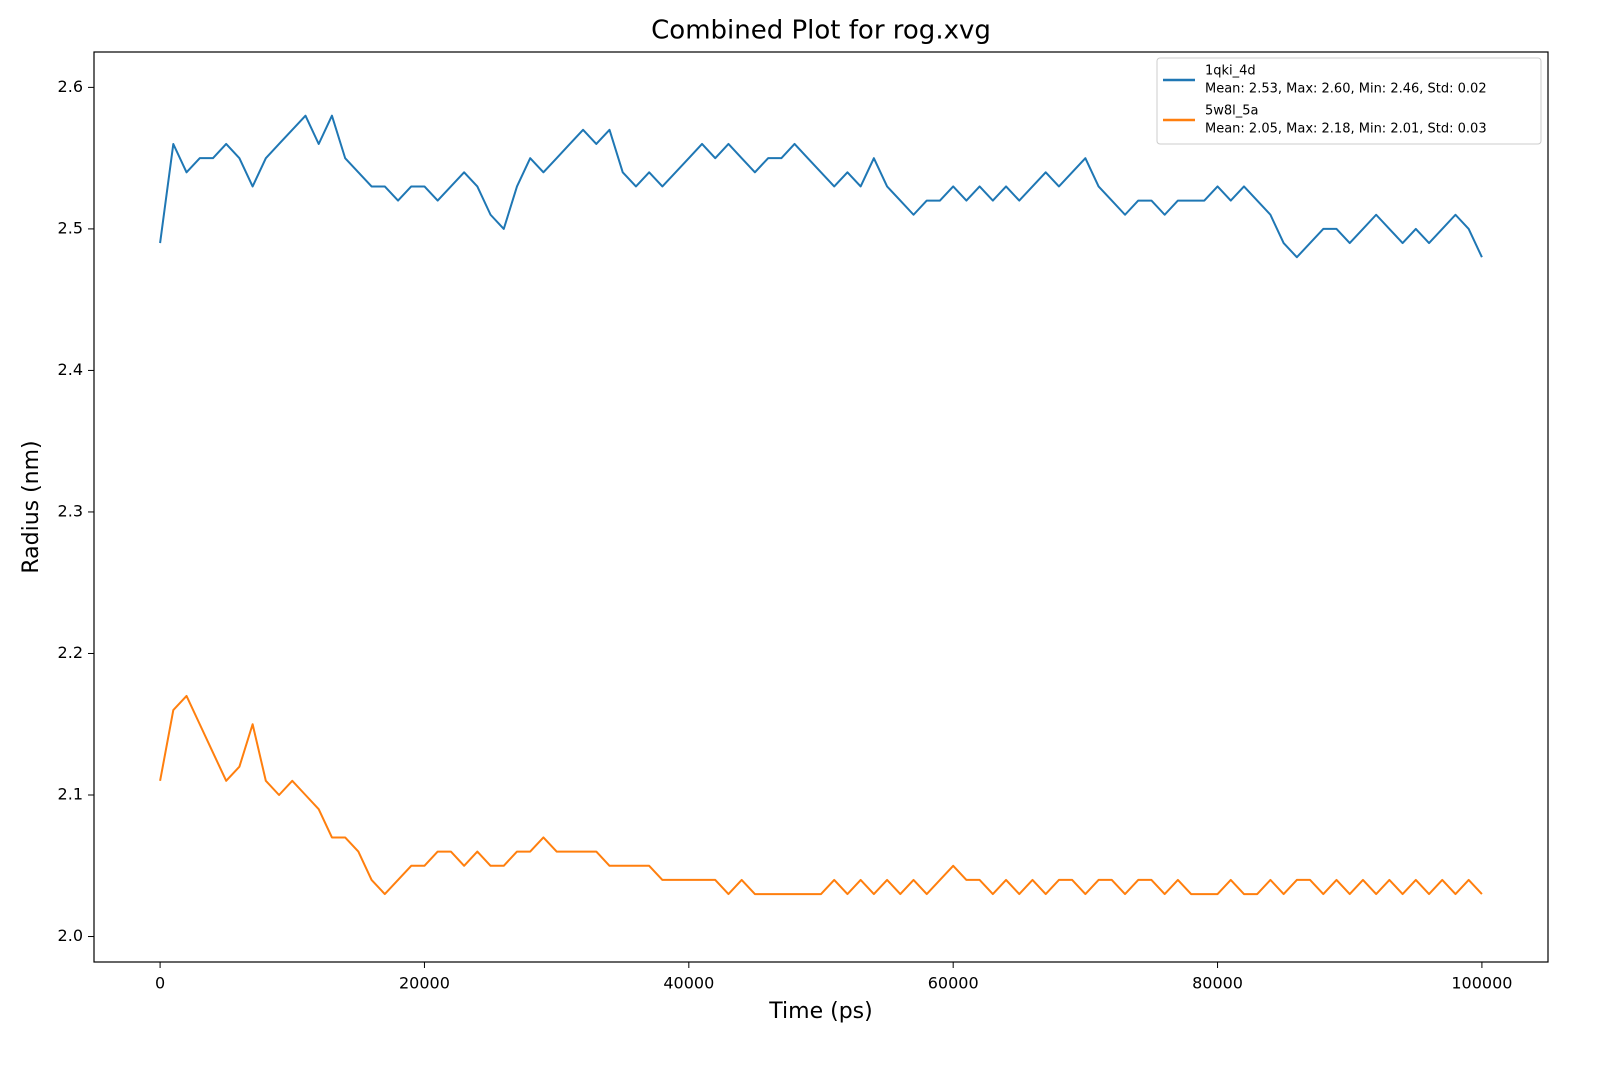 This screenshot has width=1600, height=1066. Describe the element at coordinates (70, 86) in the screenshot. I see `y-tick-label: 2.6` at that location.